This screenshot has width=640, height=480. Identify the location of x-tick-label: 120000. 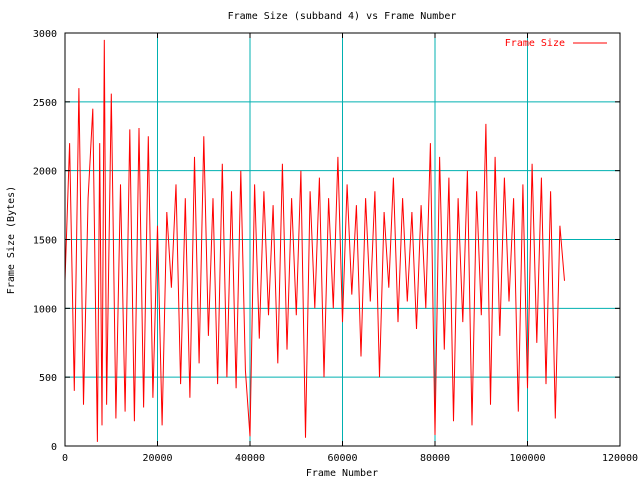
(620, 458).